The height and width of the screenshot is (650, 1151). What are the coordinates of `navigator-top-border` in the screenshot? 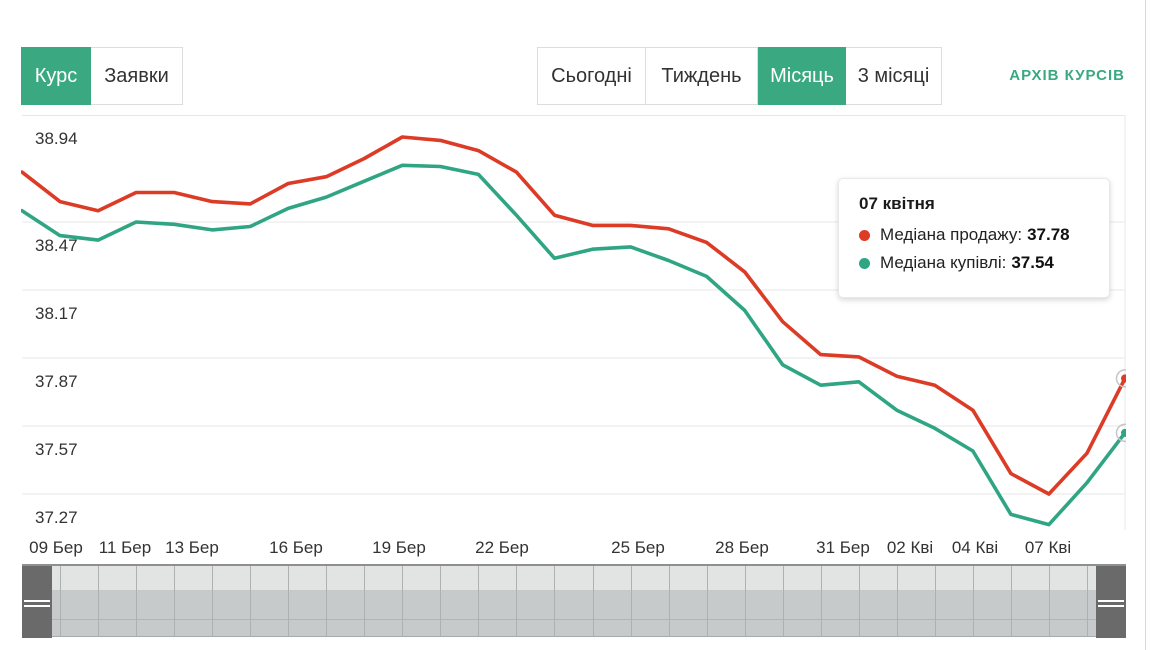 It's located at (574, 565).